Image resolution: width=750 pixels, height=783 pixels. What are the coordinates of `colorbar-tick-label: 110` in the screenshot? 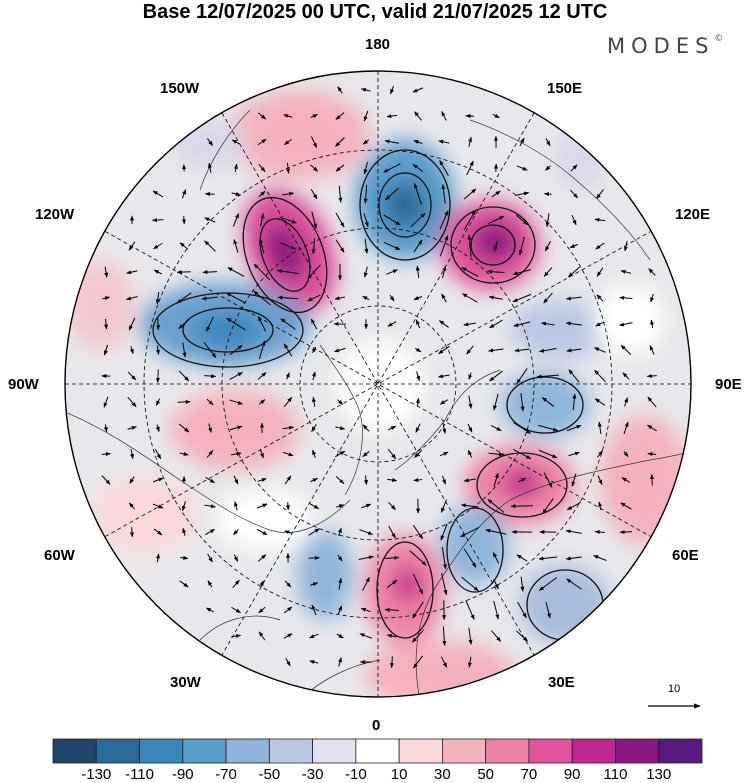 It's located at (615, 774).